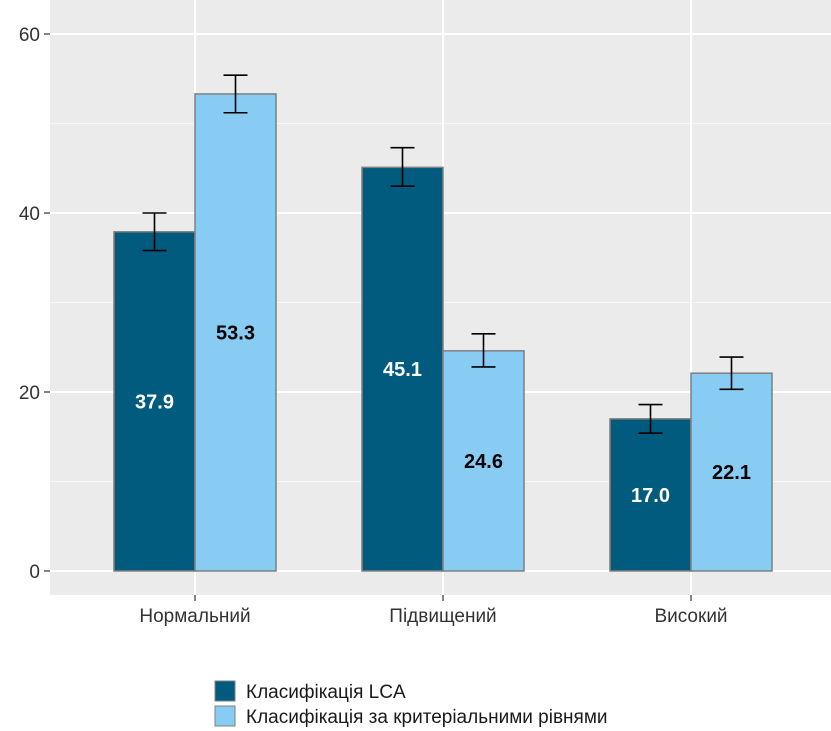 Image resolution: width=831 pixels, height=731 pixels. Describe the element at coordinates (427, 717) in the screenshot. I see `legend-label-criteria: Класифікація за критеріальними рівнями` at that location.